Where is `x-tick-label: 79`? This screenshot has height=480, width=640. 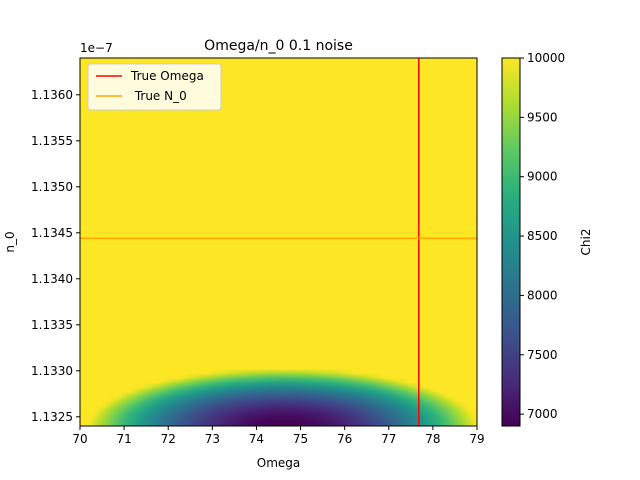 x-tick-label: 79 is located at coordinates (476, 439).